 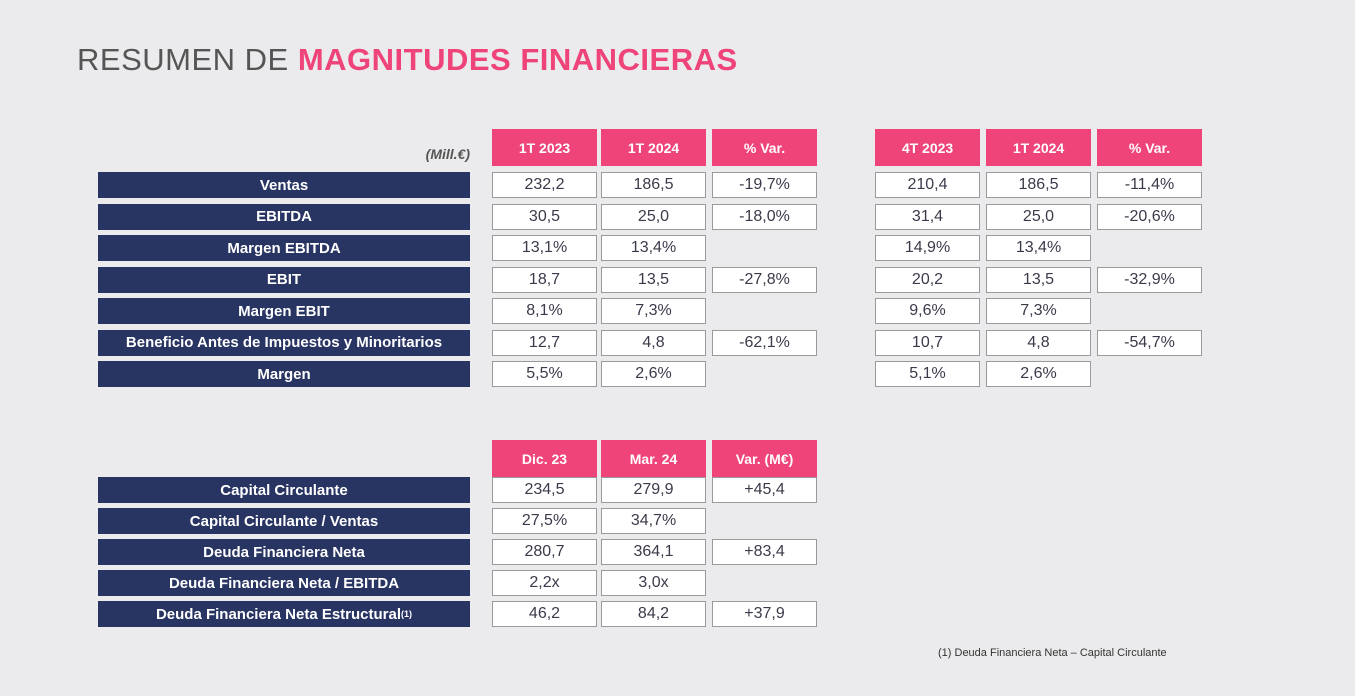 I want to click on row-label-text: Capital Circulante, so click(x=284, y=490).